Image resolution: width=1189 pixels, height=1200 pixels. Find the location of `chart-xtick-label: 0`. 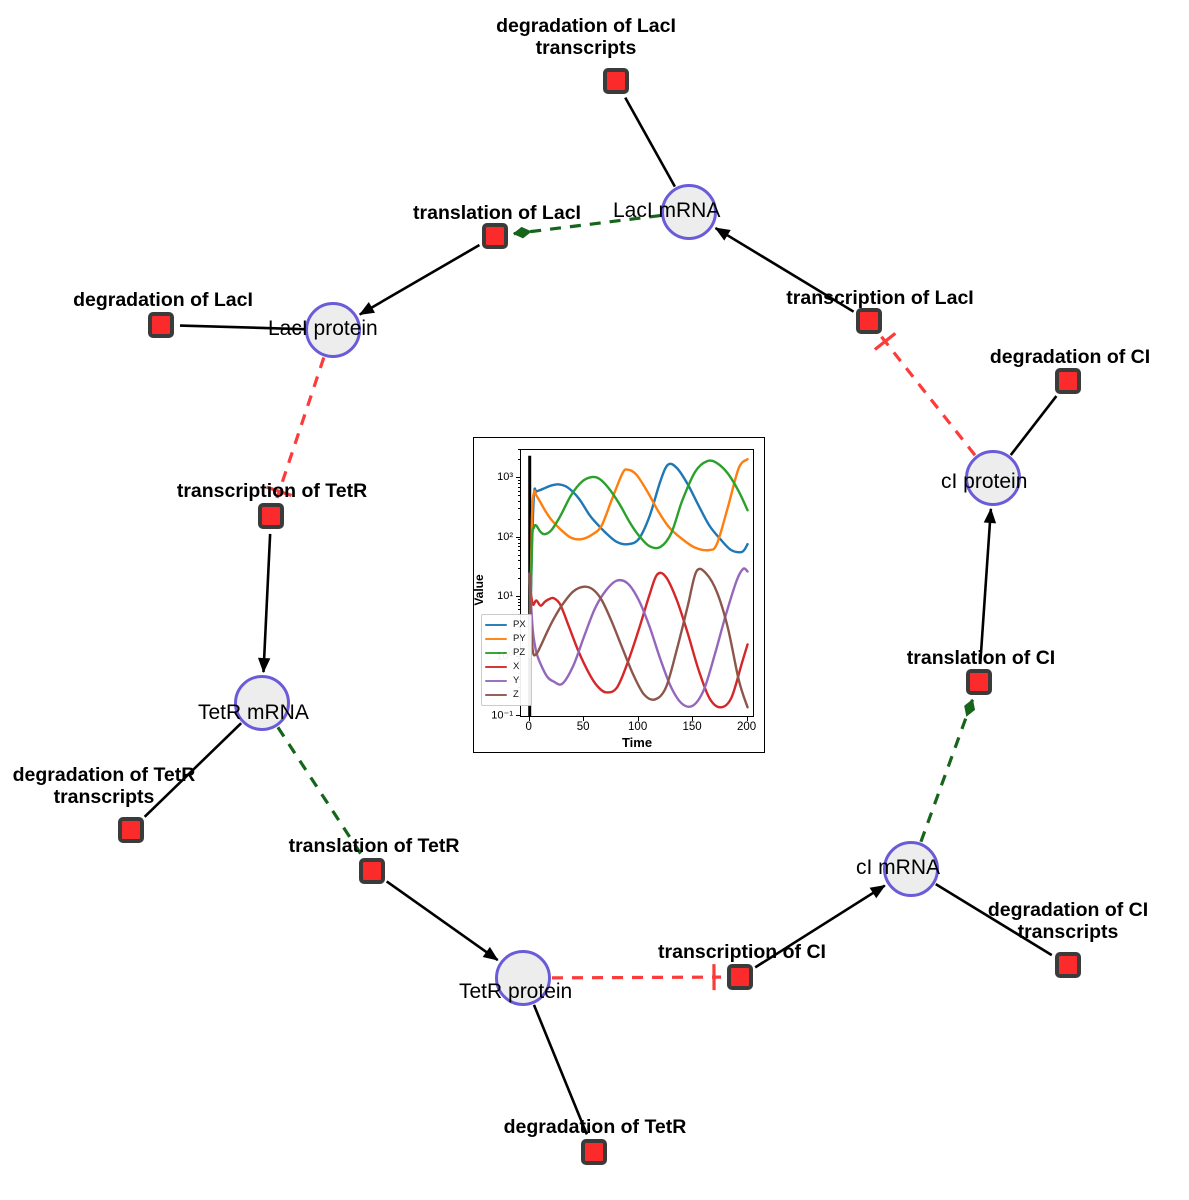

chart-xtick-label: 0 is located at coordinates (528, 727).